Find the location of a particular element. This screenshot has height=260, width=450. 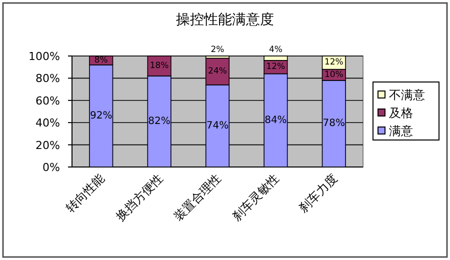

data-label: 92% is located at coordinates (101, 116).